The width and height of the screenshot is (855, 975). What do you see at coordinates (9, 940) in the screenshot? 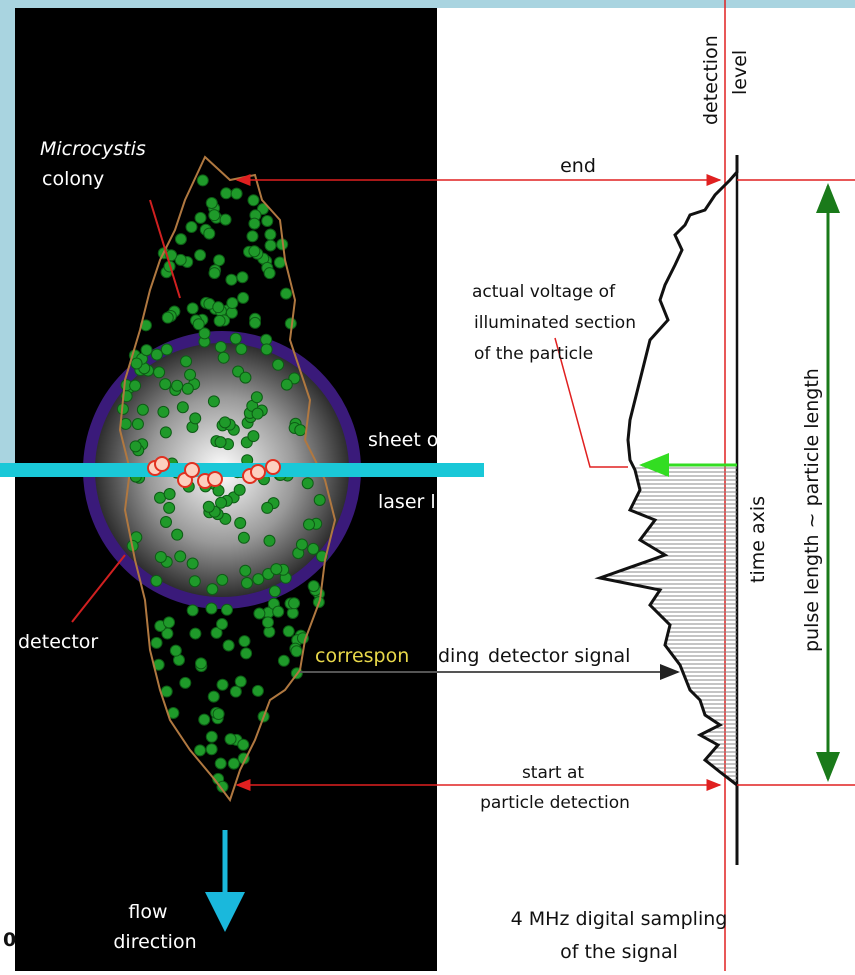
I see `edge-mark: 0` at bounding box center [9, 940].